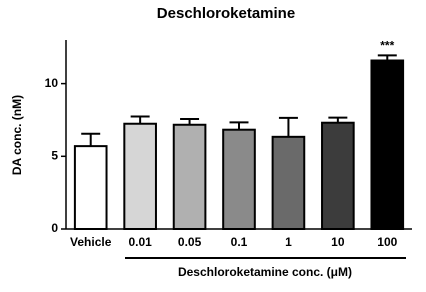 The image size is (426, 292). What do you see at coordinates (17, 135) in the screenshot?
I see `y-axis-label: DA conc. (nM)` at bounding box center [17, 135].